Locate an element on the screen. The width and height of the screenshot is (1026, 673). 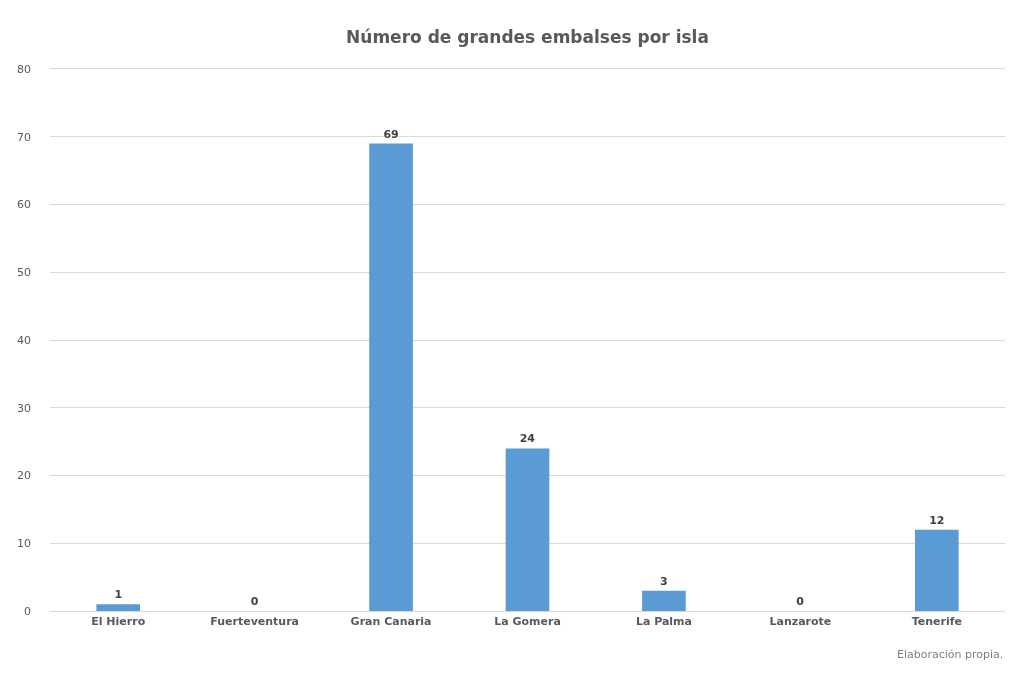
data-label: 3 is located at coordinates (664, 581).